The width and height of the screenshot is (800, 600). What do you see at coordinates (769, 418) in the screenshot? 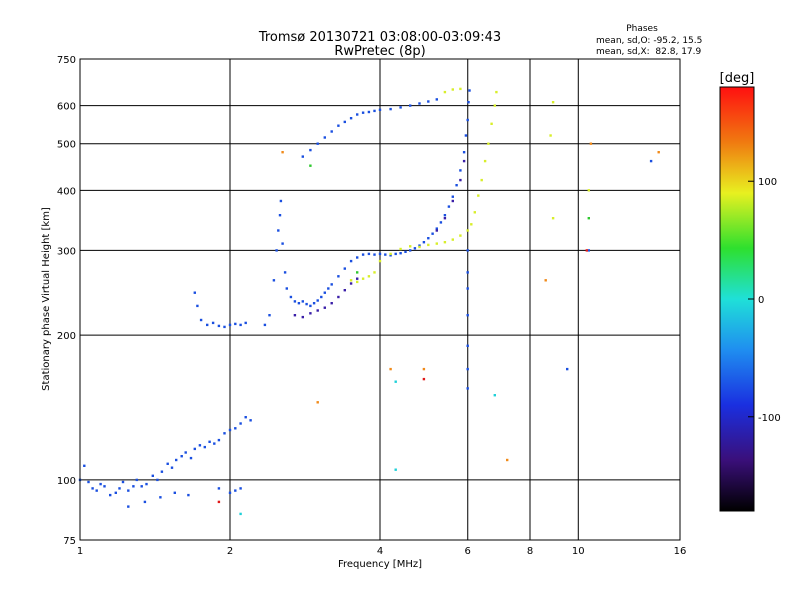
I see `colorbar-tick-label: -100` at bounding box center [769, 418].